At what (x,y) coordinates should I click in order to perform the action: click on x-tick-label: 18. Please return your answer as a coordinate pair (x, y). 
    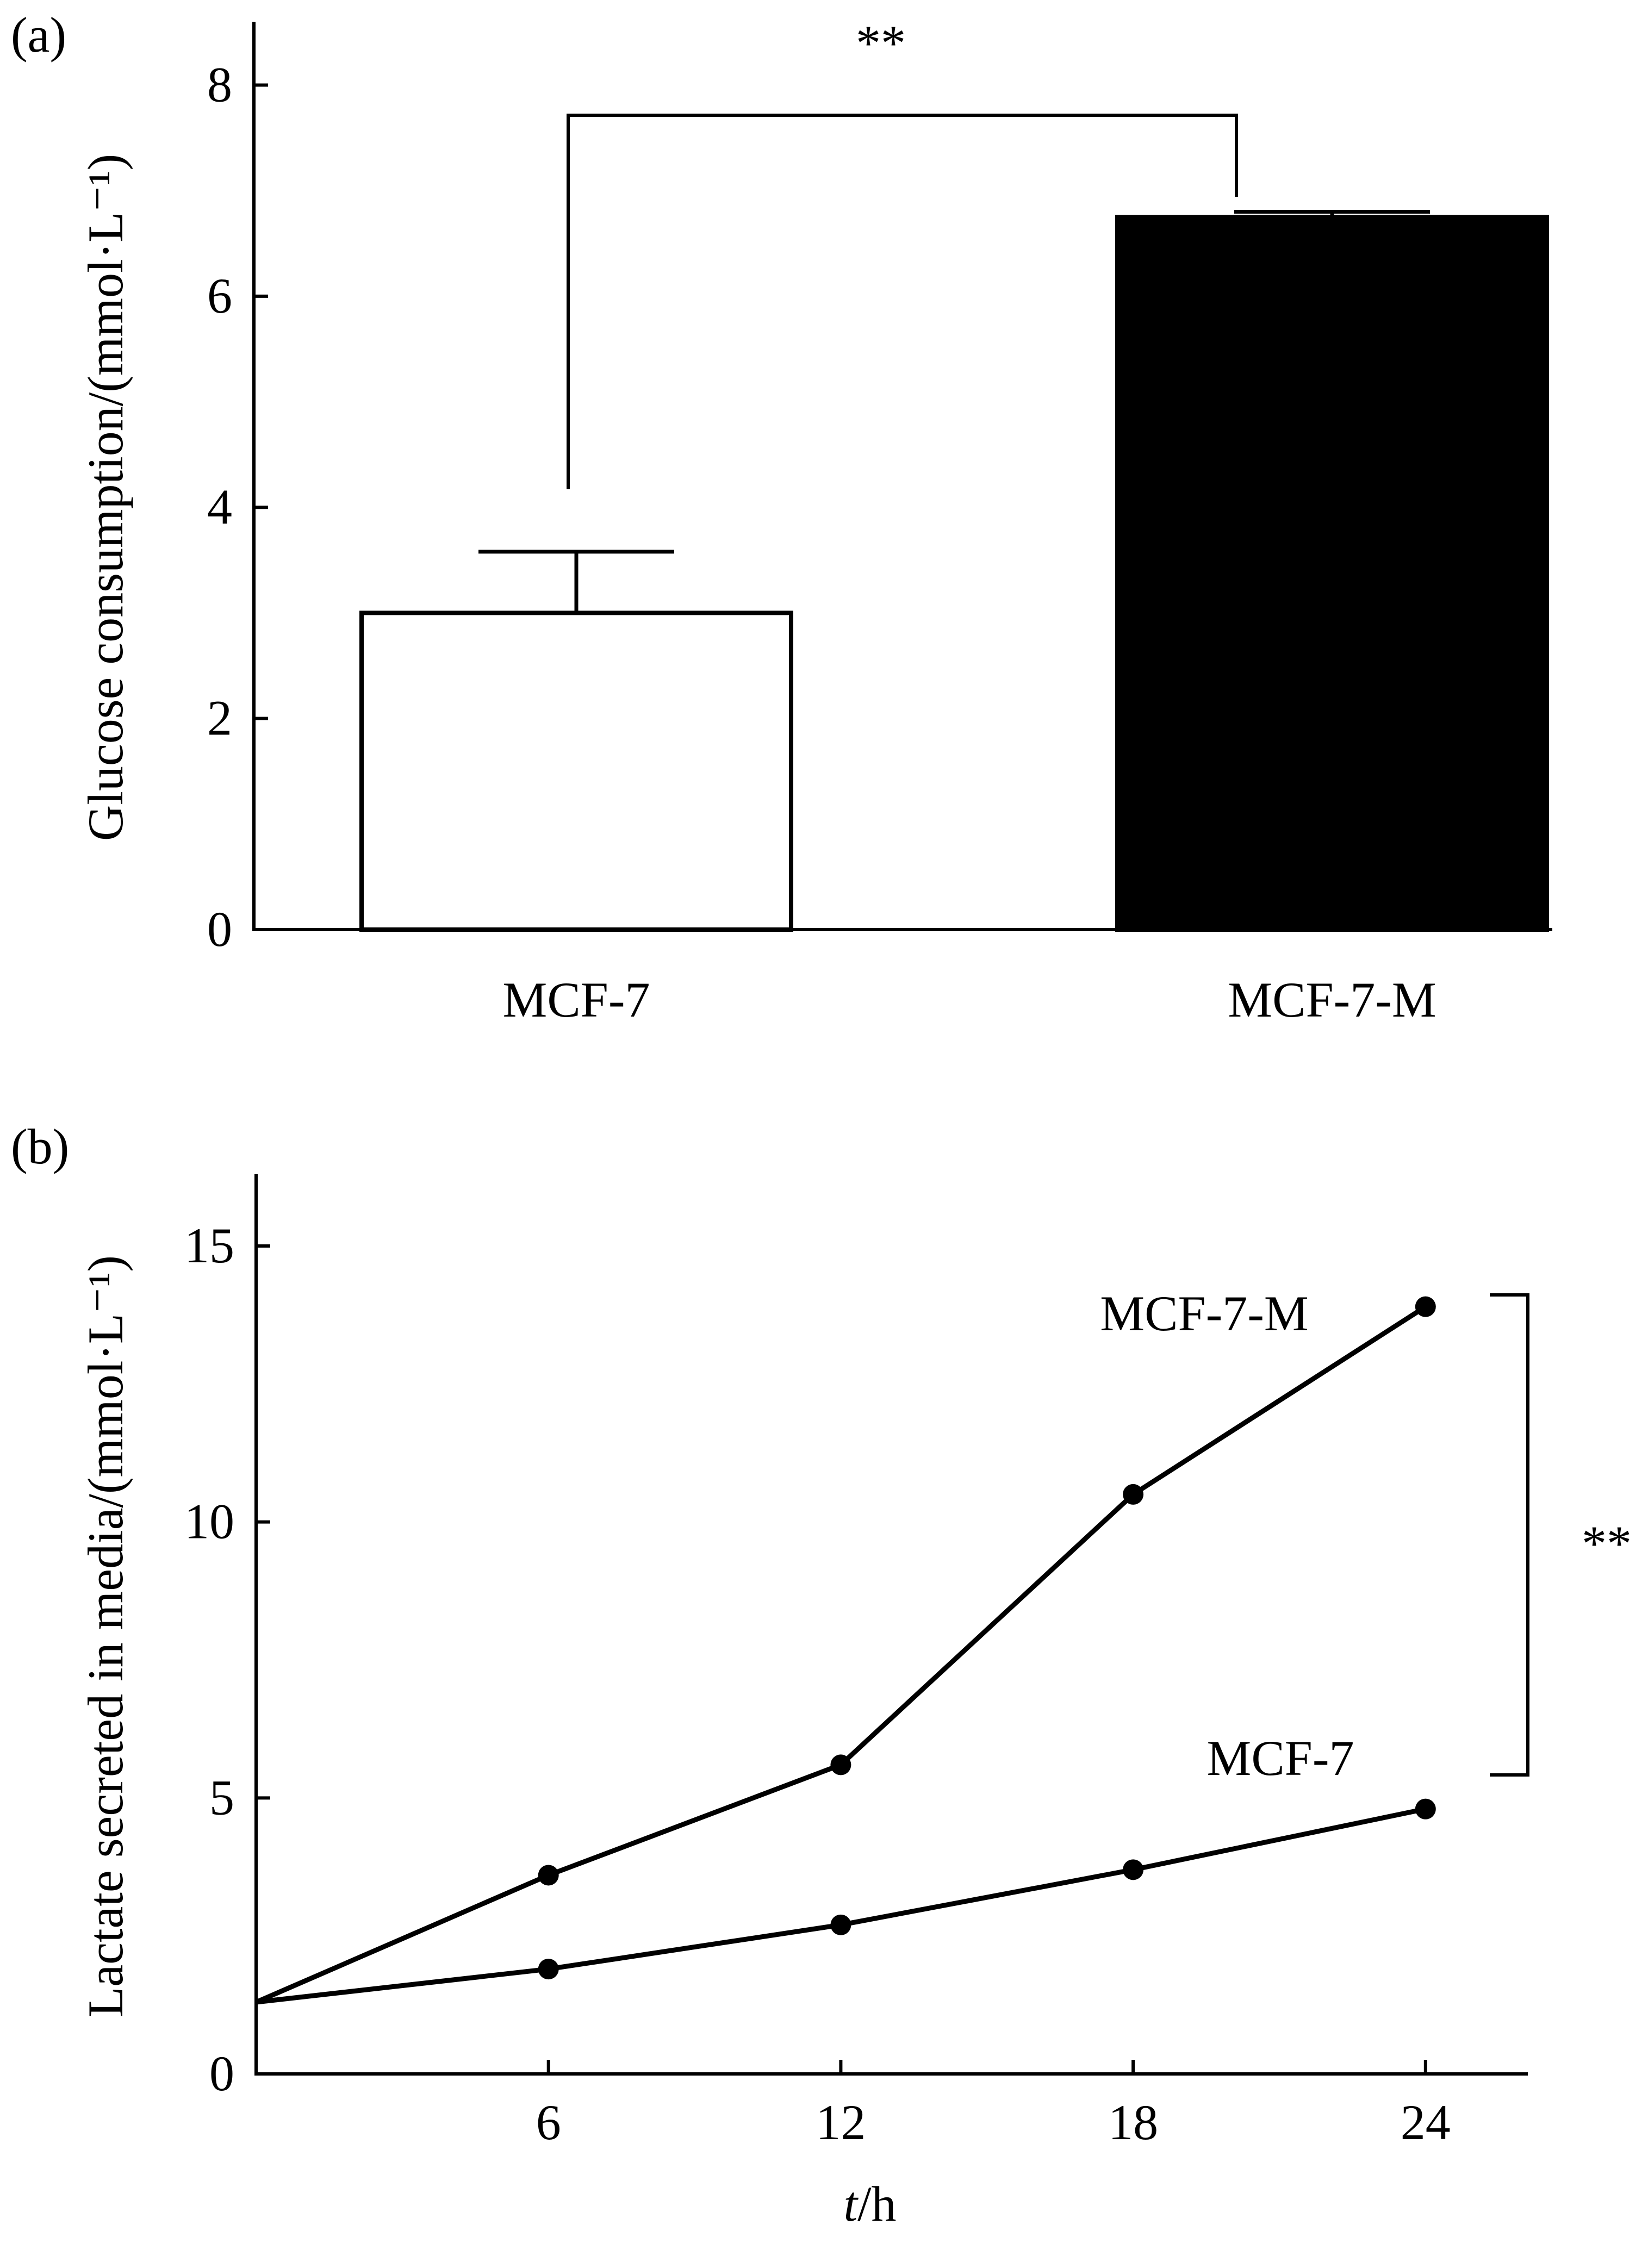
    Looking at the image, I should click on (1133, 2122).